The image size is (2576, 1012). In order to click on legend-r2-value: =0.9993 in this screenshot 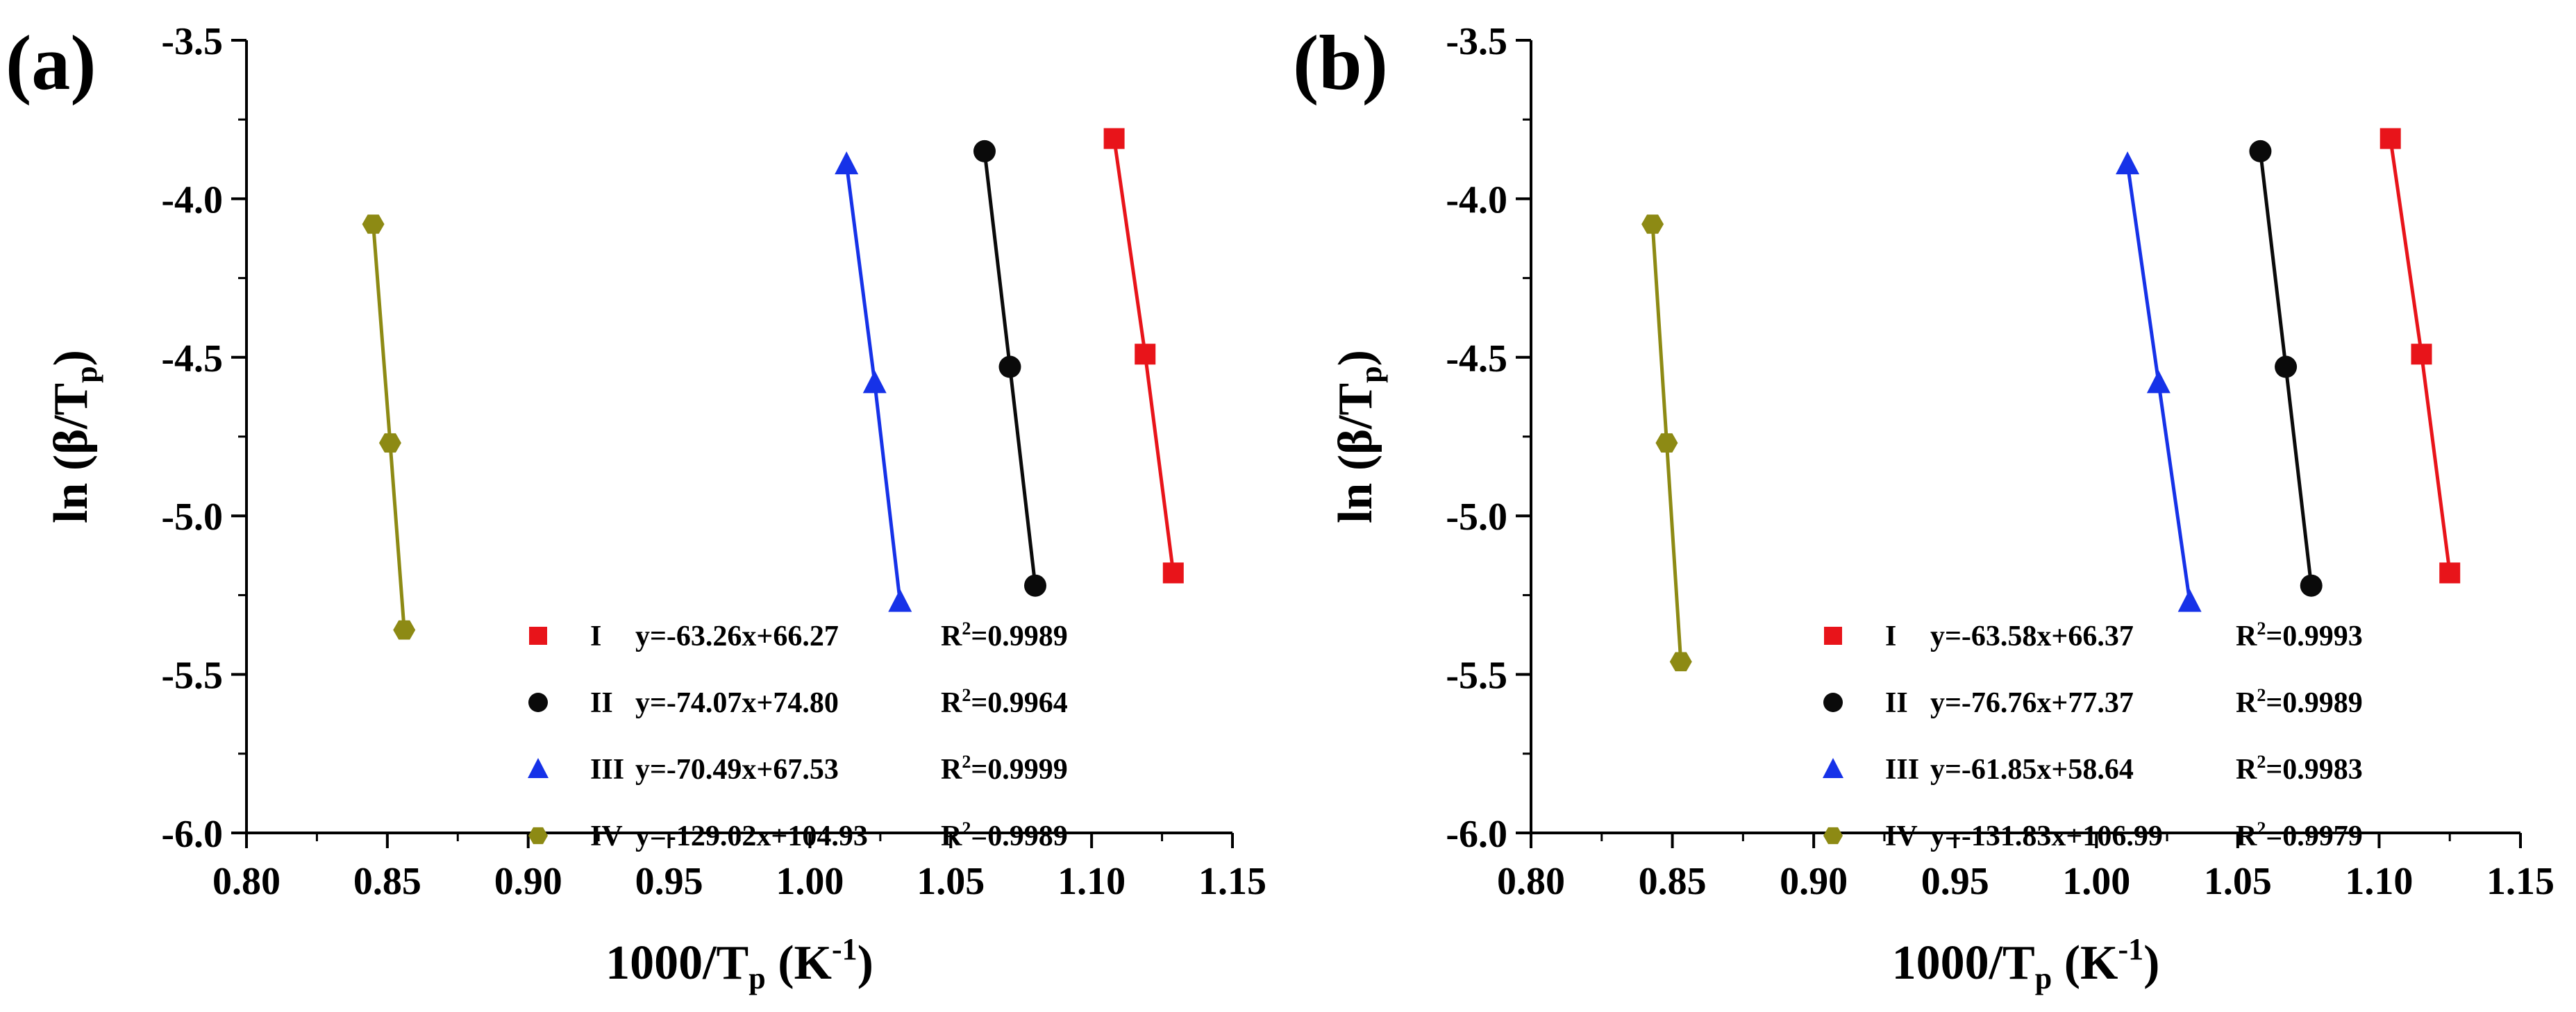, I will do `click(2314, 636)`.